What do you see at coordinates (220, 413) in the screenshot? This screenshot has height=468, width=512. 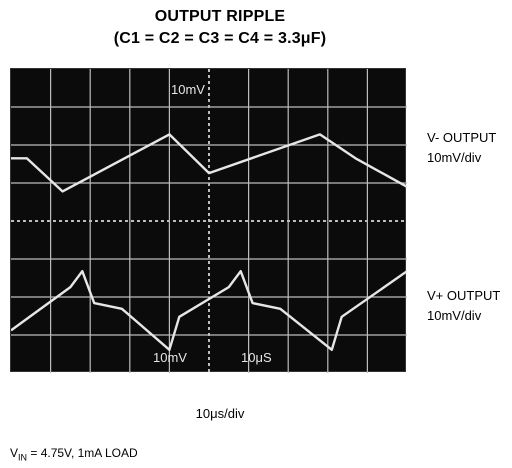 I see `time-scale-label: 10μs/div` at bounding box center [220, 413].